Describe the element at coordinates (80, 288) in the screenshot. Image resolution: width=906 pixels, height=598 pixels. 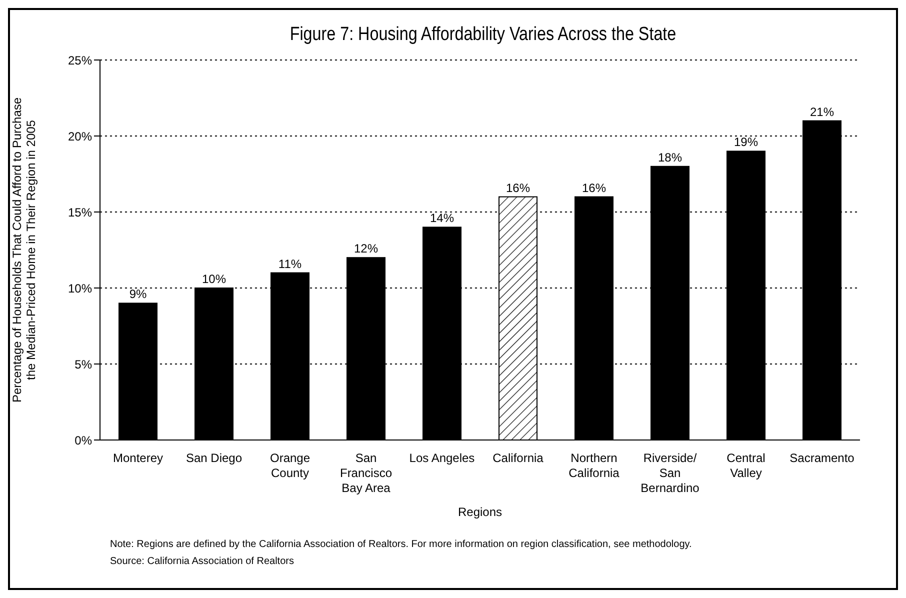
I see `y-tick-label: 10%` at that location.